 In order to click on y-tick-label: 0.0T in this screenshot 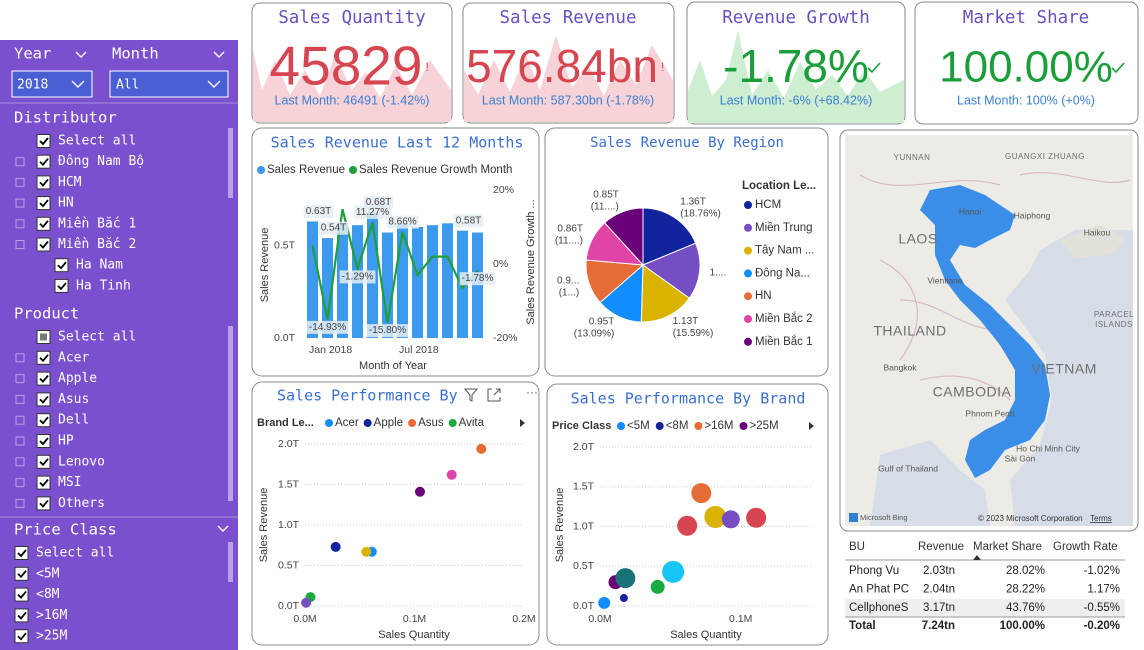, I will do `click(285, 338)`.